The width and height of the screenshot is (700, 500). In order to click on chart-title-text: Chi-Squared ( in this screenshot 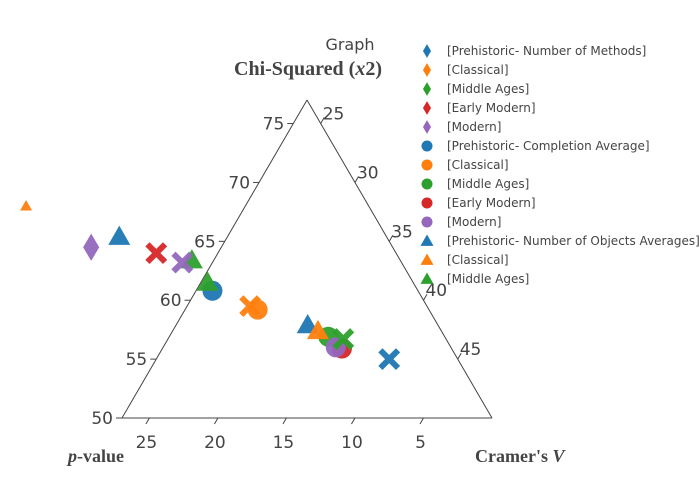, I will do `click(295, 69)`.